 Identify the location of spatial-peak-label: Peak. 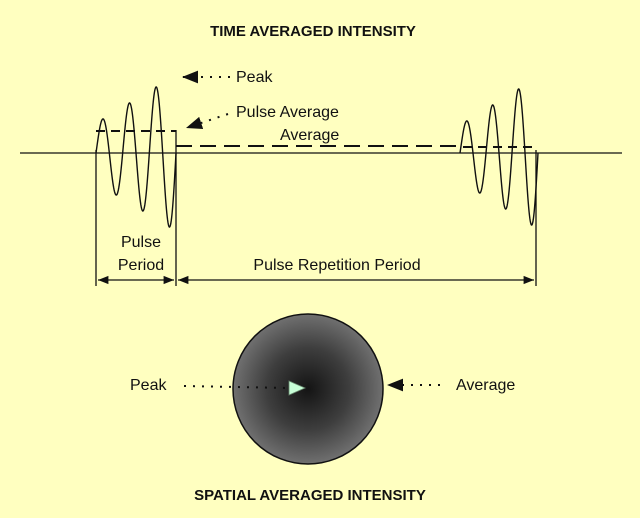
(148, 385).